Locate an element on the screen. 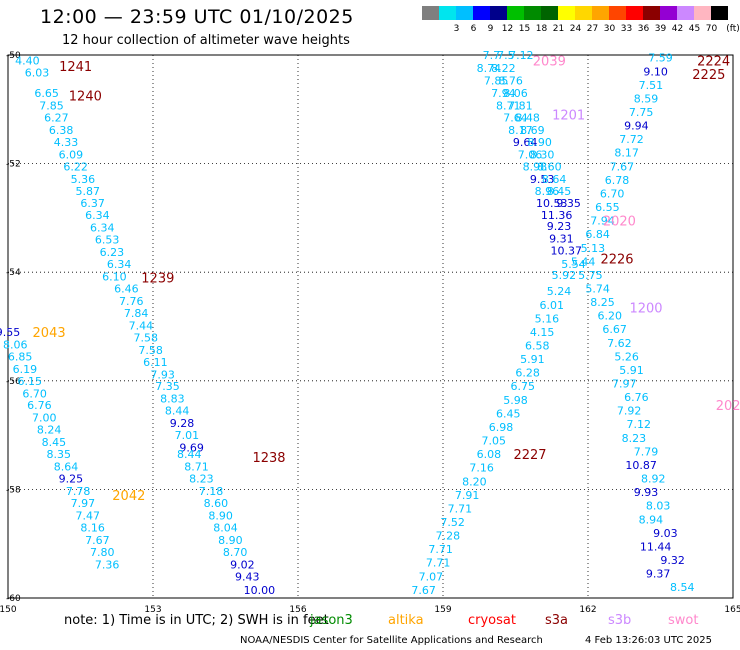 The height and width of the screenshot is (650, 740). wave-height-label: 8.04 is located at coordinates (225, 527).